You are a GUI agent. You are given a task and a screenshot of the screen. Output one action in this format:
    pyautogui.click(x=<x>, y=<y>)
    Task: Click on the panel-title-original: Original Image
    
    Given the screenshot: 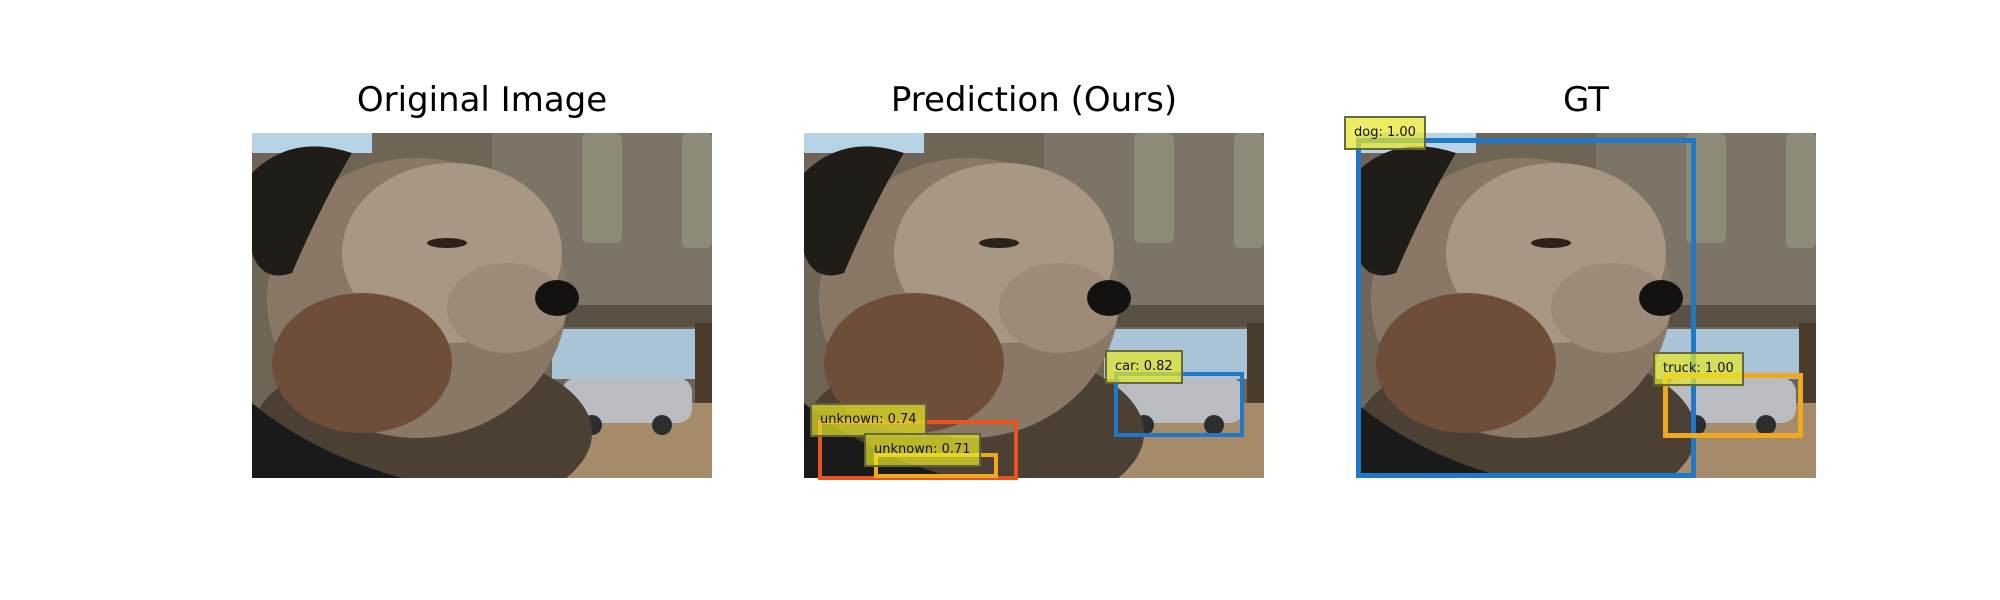 What is the action you would take?
    pyautogui.click(x=482, y=100)
    